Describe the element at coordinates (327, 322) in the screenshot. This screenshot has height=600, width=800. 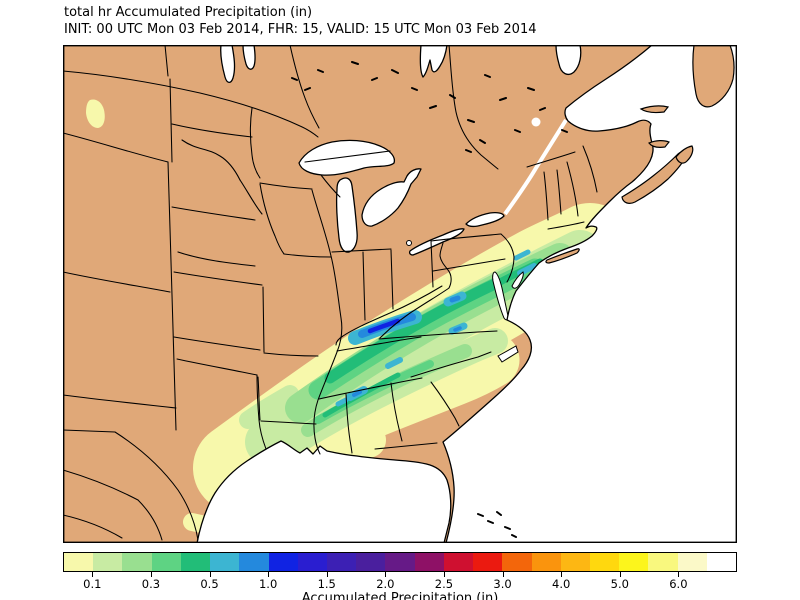
I see `mississippi-river` at that location.